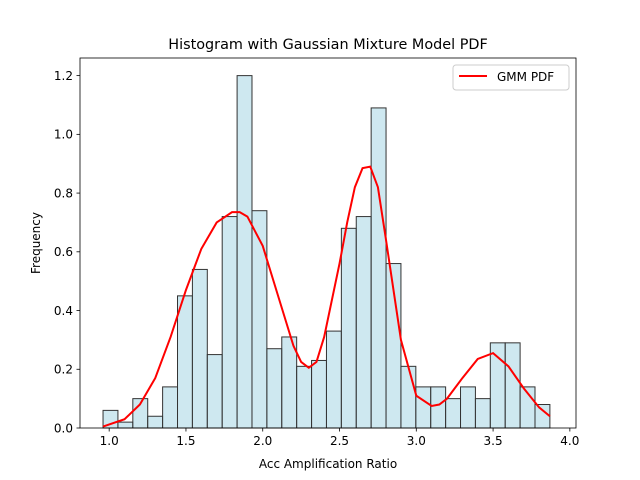  I want to click on x-tick-label: 2.0, so click(262, 441).